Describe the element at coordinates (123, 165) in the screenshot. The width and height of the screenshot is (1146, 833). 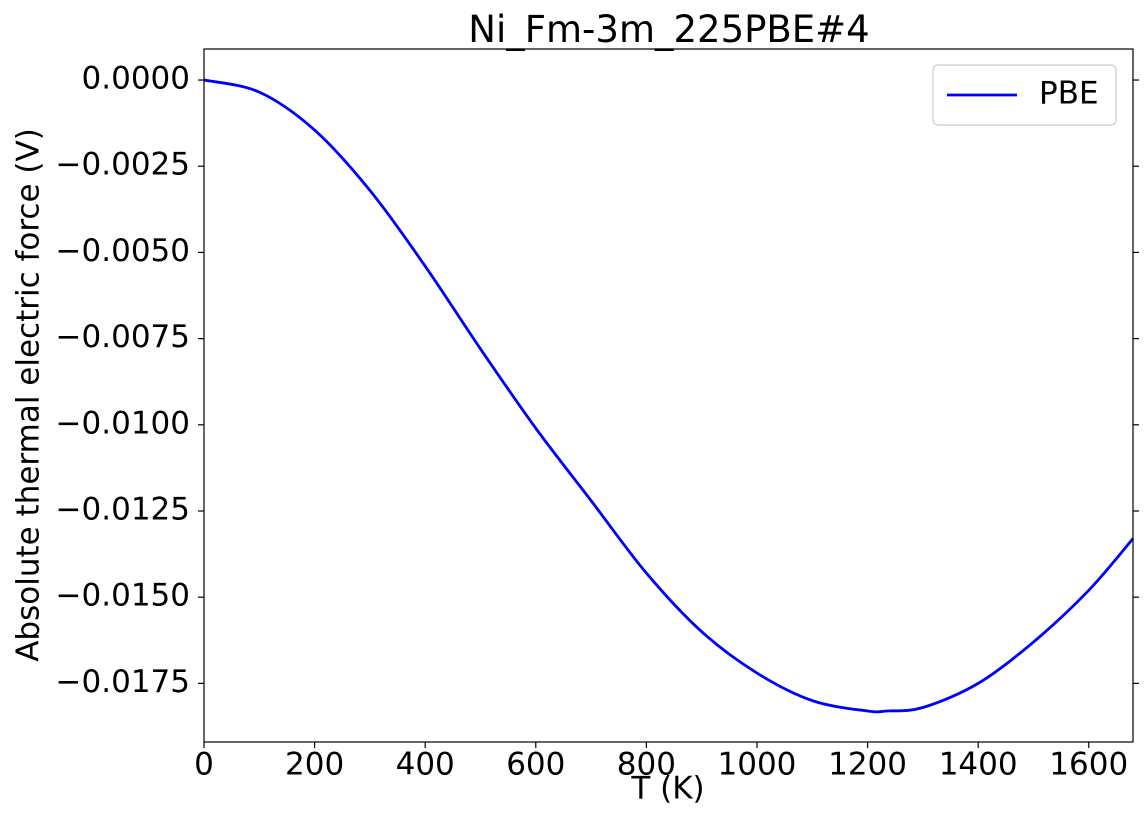
I see `y-tick-label: −0.0025` at that location.